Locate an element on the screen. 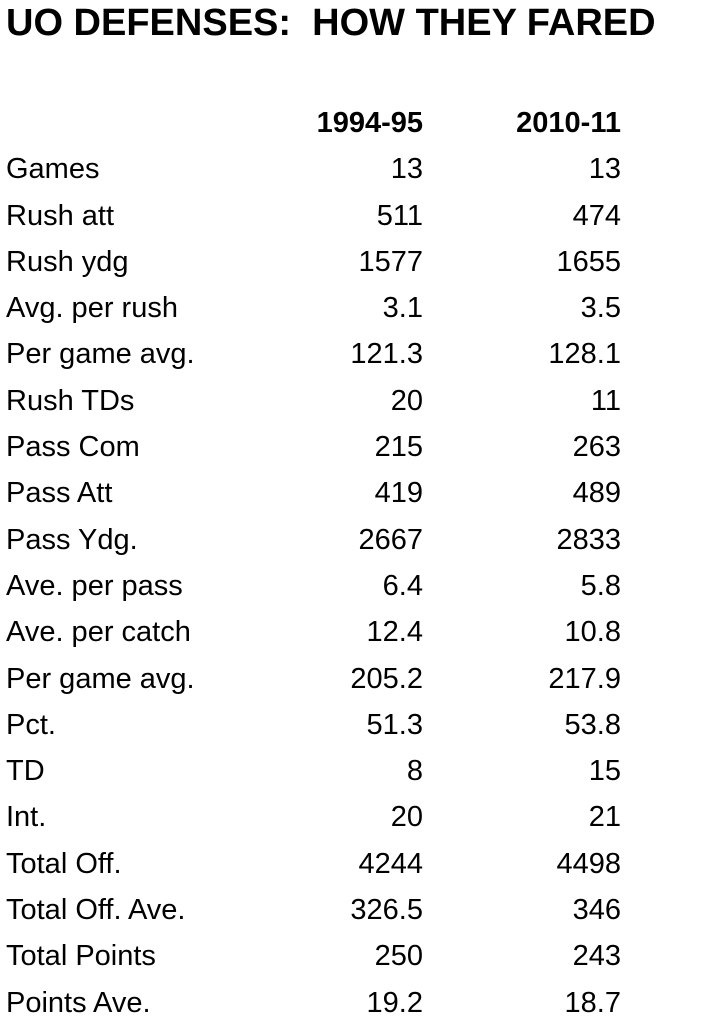 Image resolution: width=713 pixels, height=1026 pixels. value-1994-95: 3.1 is located at coordinates (402, 308).